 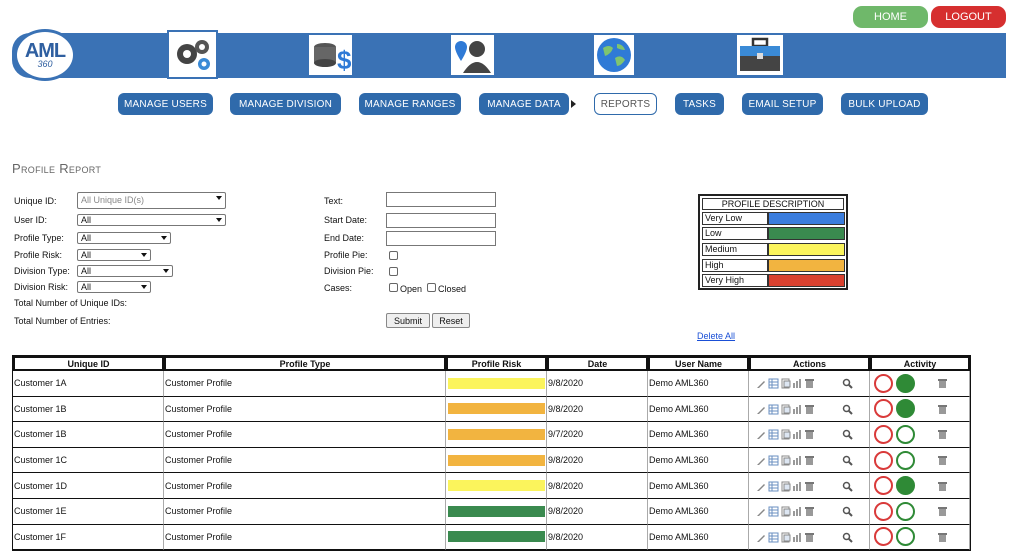 What do you see at coordinates (890, 17) in the screenshot?
I see `home-button: HOME` at bounding box center [890, 17].